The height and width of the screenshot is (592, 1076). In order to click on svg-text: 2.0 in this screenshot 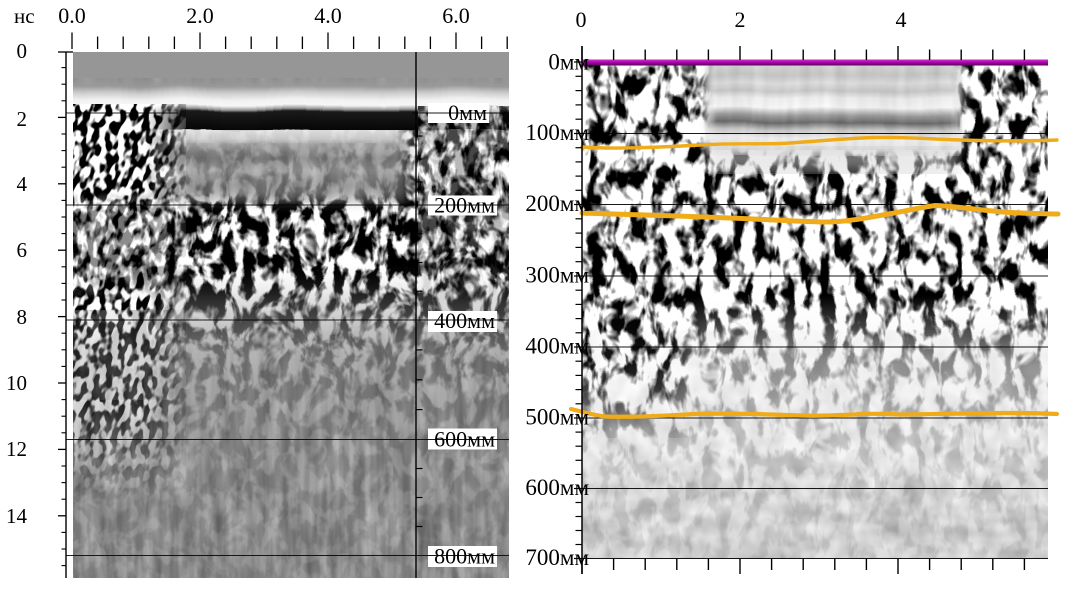, I will do `click(200, 15)`.